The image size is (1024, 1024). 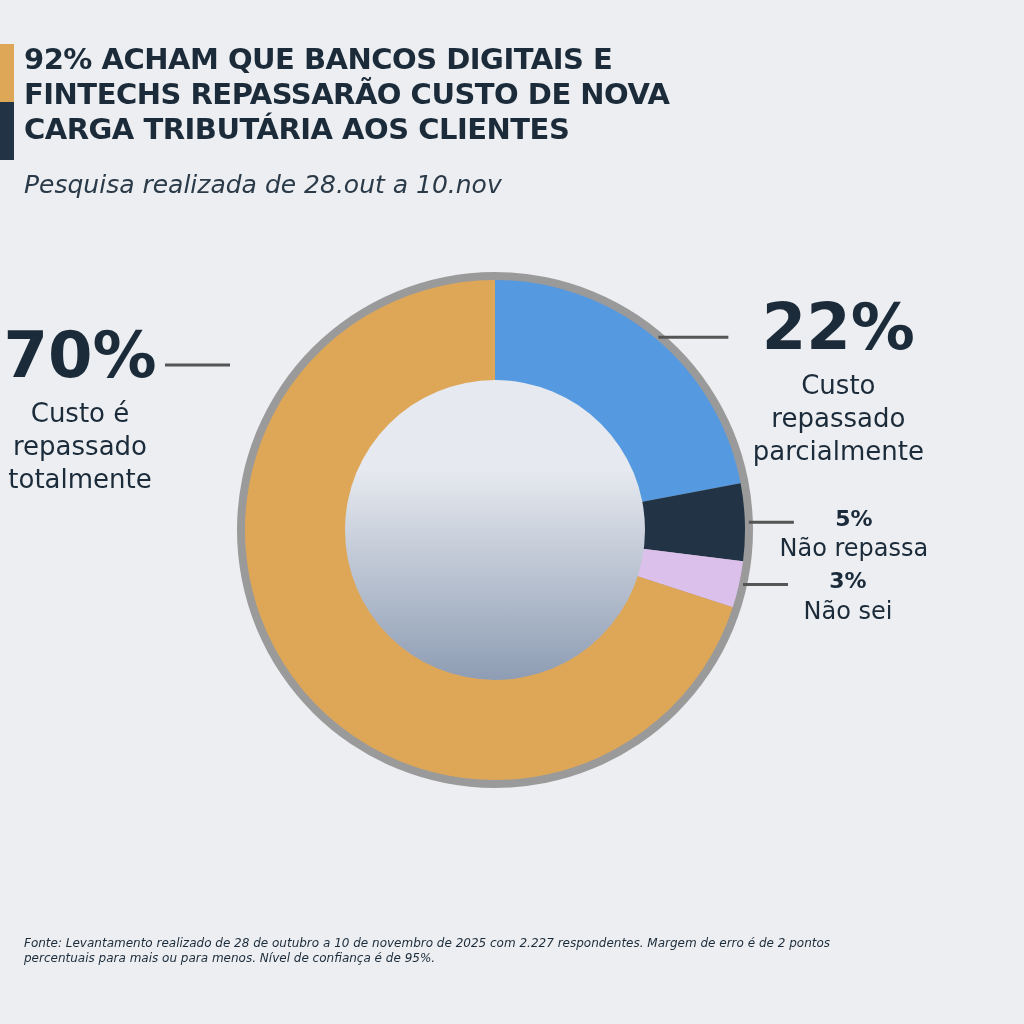 What do you see at coordinates (838, 418) in the screenshot?
I see `slice-label: Custo repassado parcialmente` at bounding box center [838, 418].